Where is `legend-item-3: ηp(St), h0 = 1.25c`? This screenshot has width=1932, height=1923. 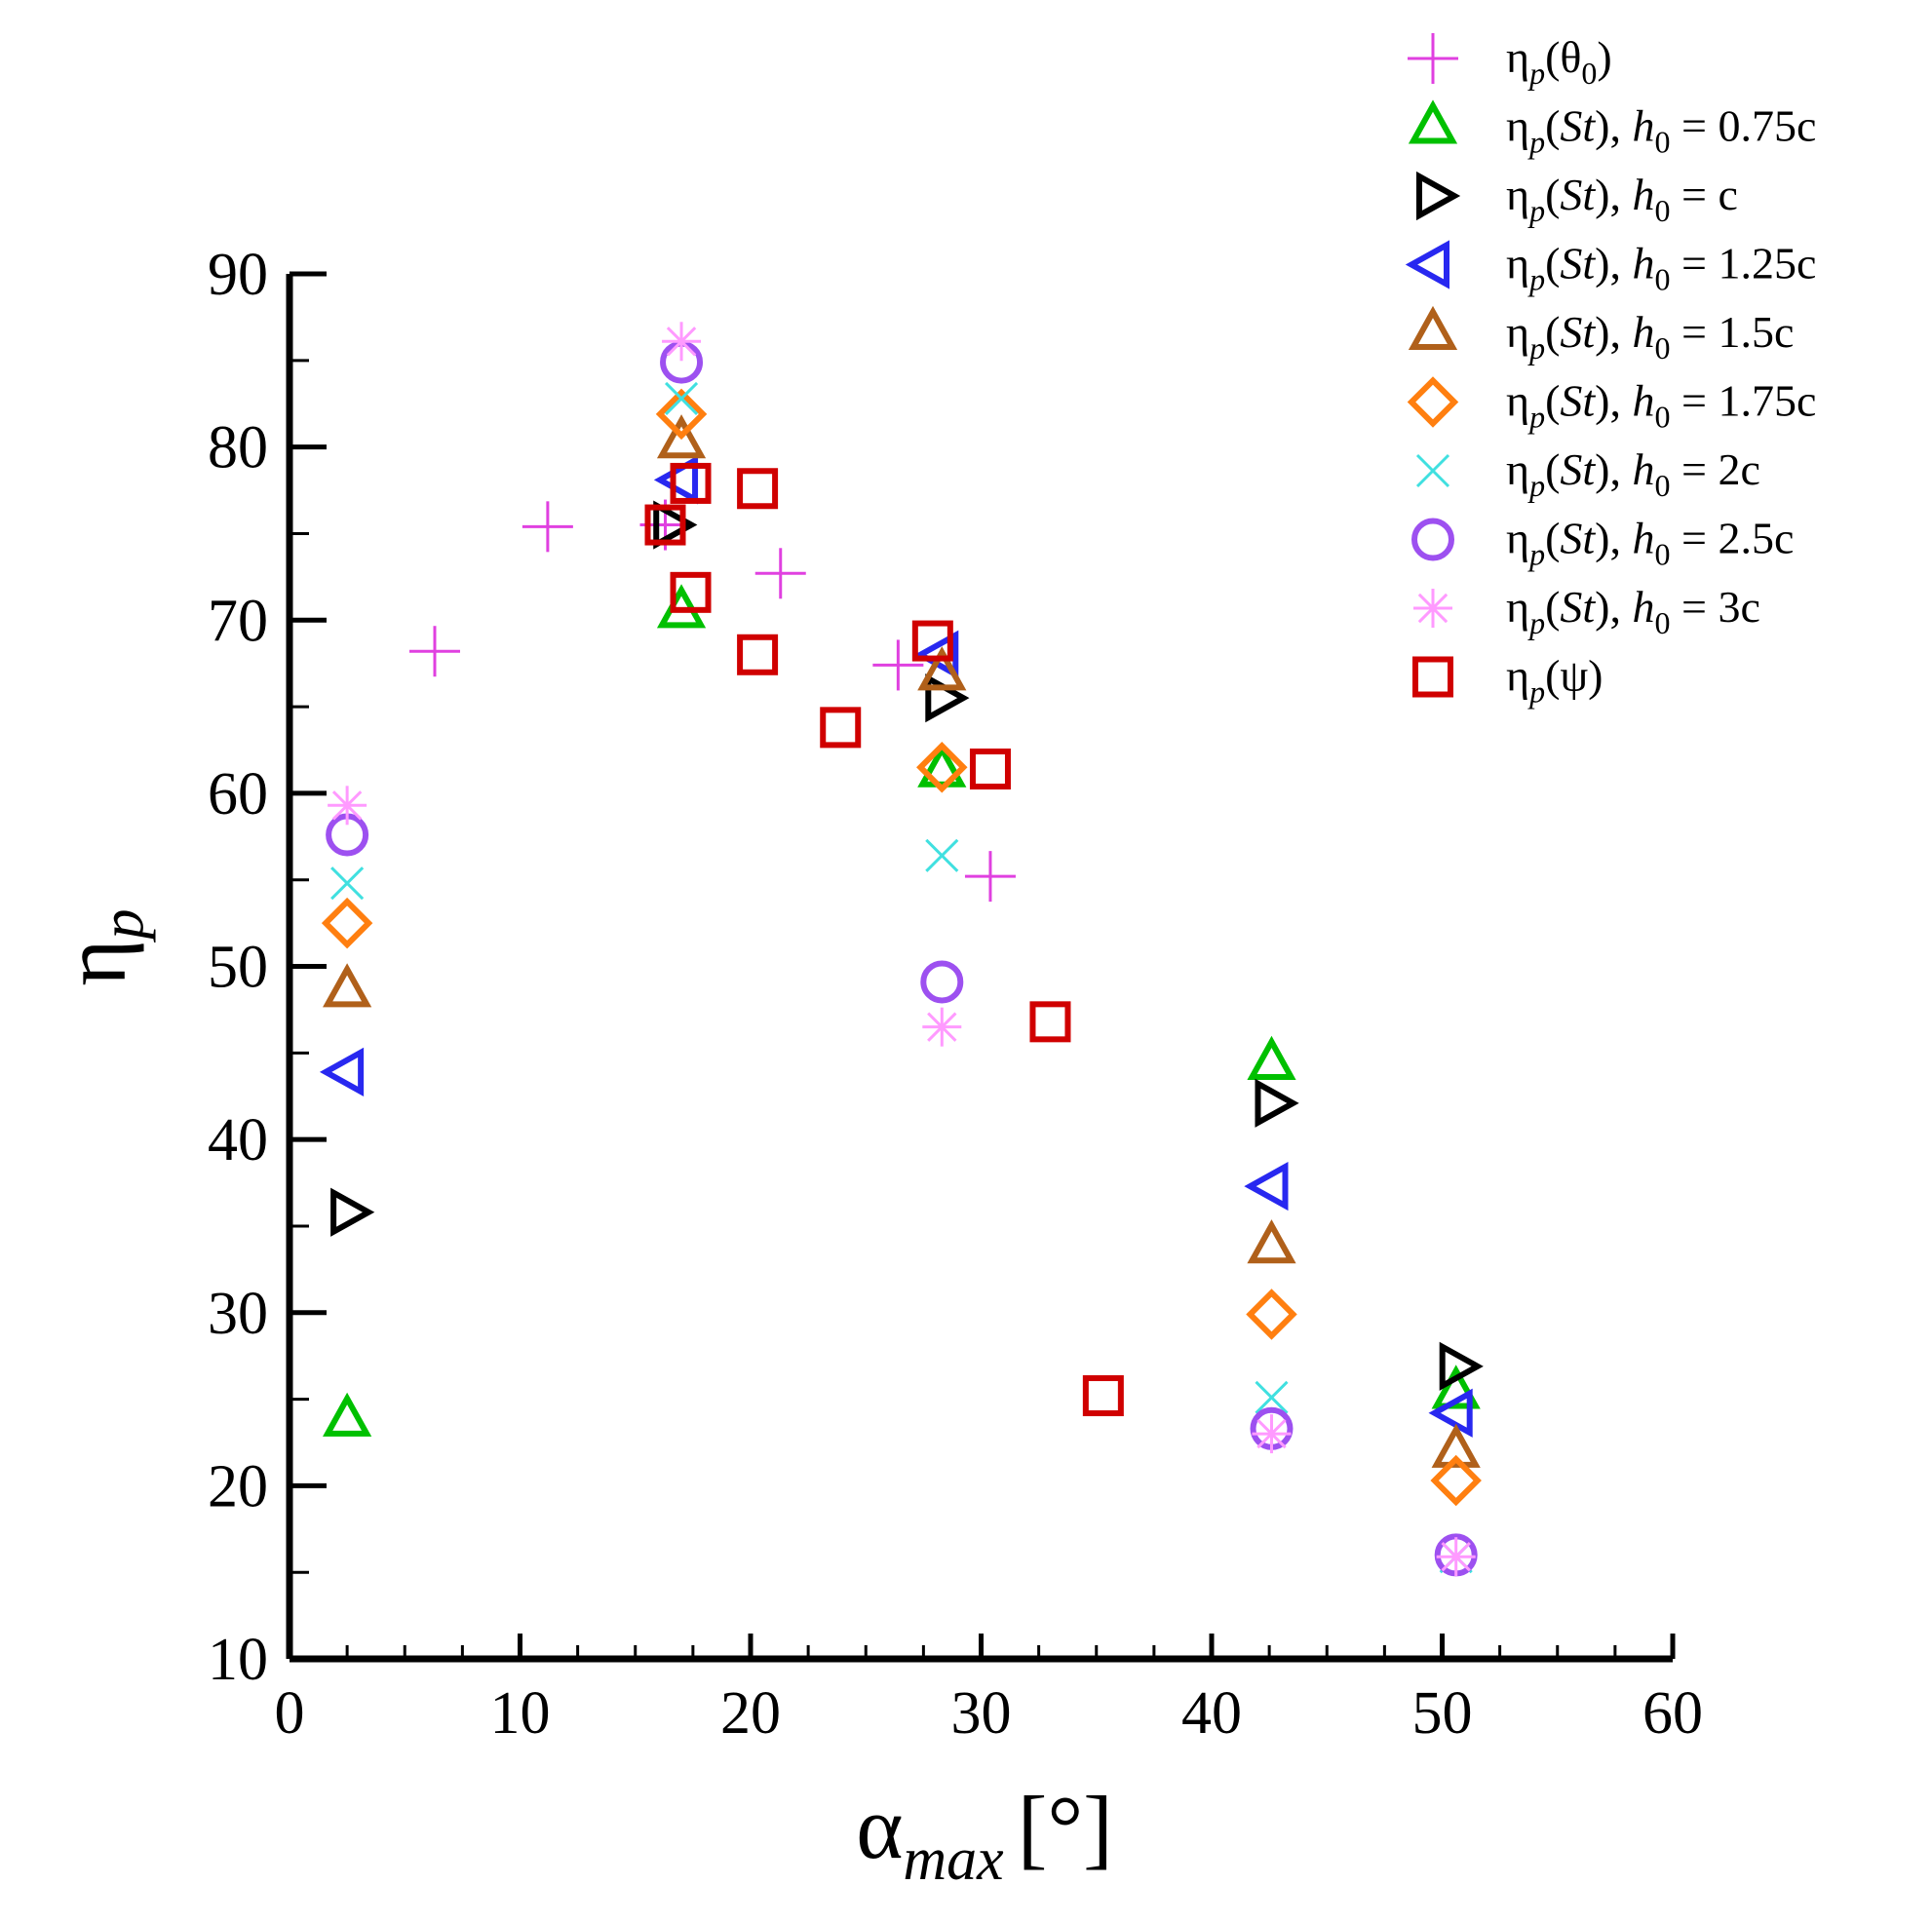
legend-item-3: ηp(St), h0 = 1.25c is located at coordinates (1610, 268).